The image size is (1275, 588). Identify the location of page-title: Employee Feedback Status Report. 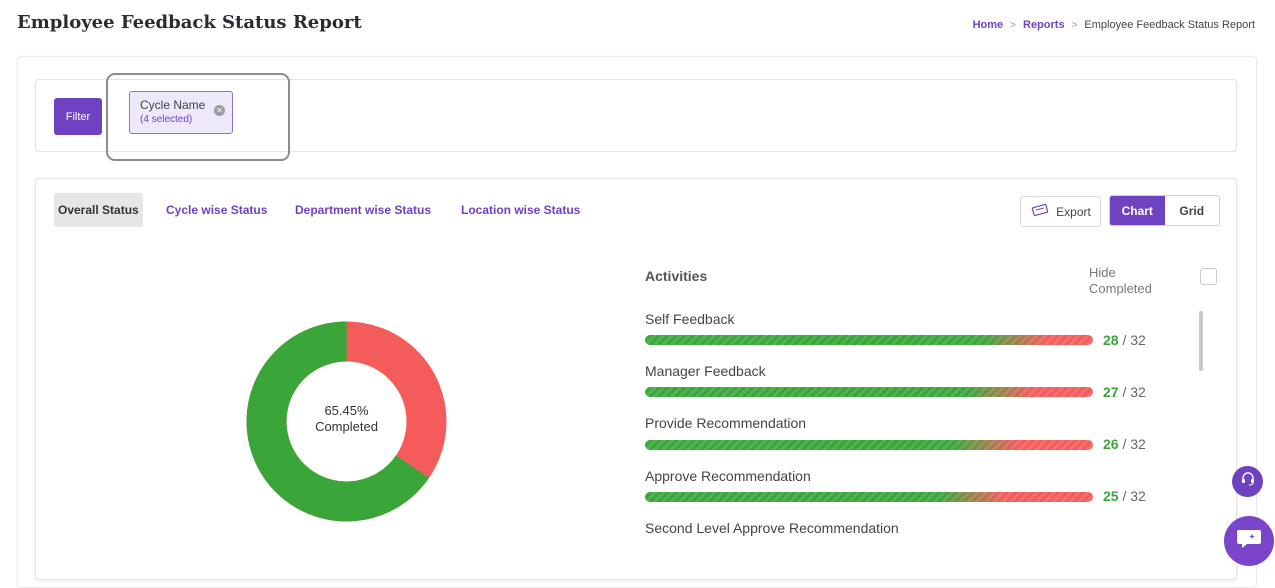
(189, 22).